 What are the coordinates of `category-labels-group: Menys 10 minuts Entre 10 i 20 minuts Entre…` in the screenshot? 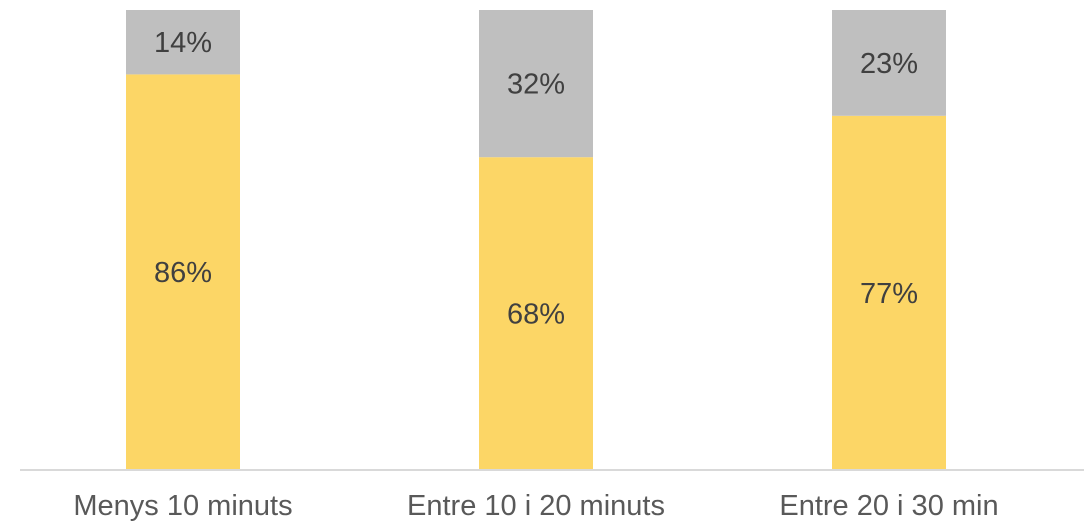 It's located at (535, 506).